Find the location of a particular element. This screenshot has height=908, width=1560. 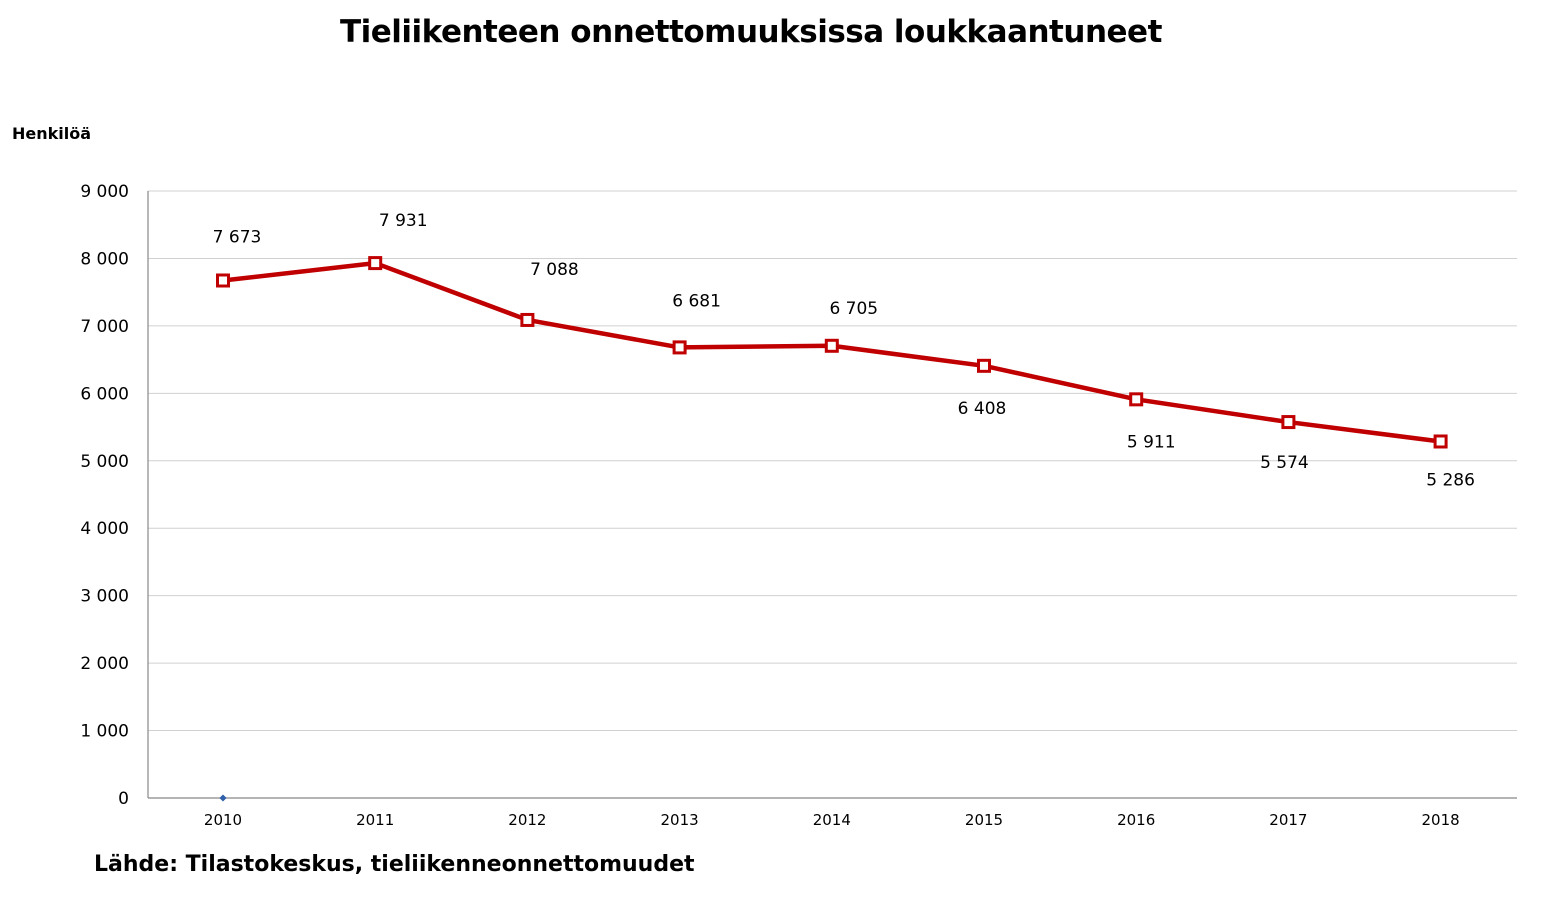

data-label: 6 408 is located at coordinates (982, 409).